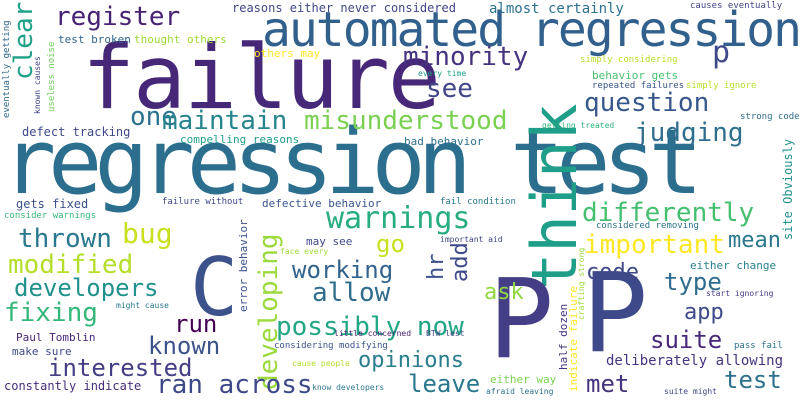  Describe the element at coordinates (442, 73) in the screenshot. I see `word-every-time: every time` at that location.